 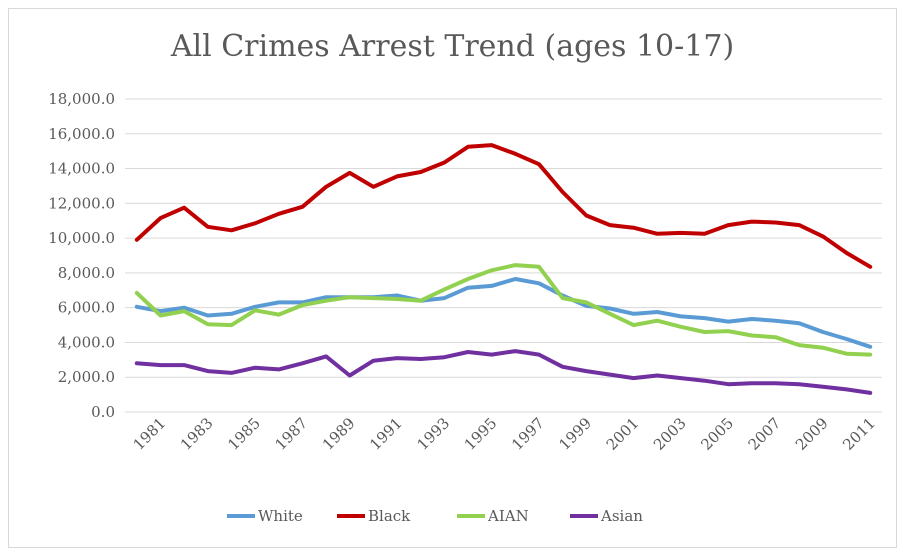 What do you see at coordinates (81, 134) in the screenshot?
I see `y-tick-label: 16,000.0` at bounding box center [81, 134].